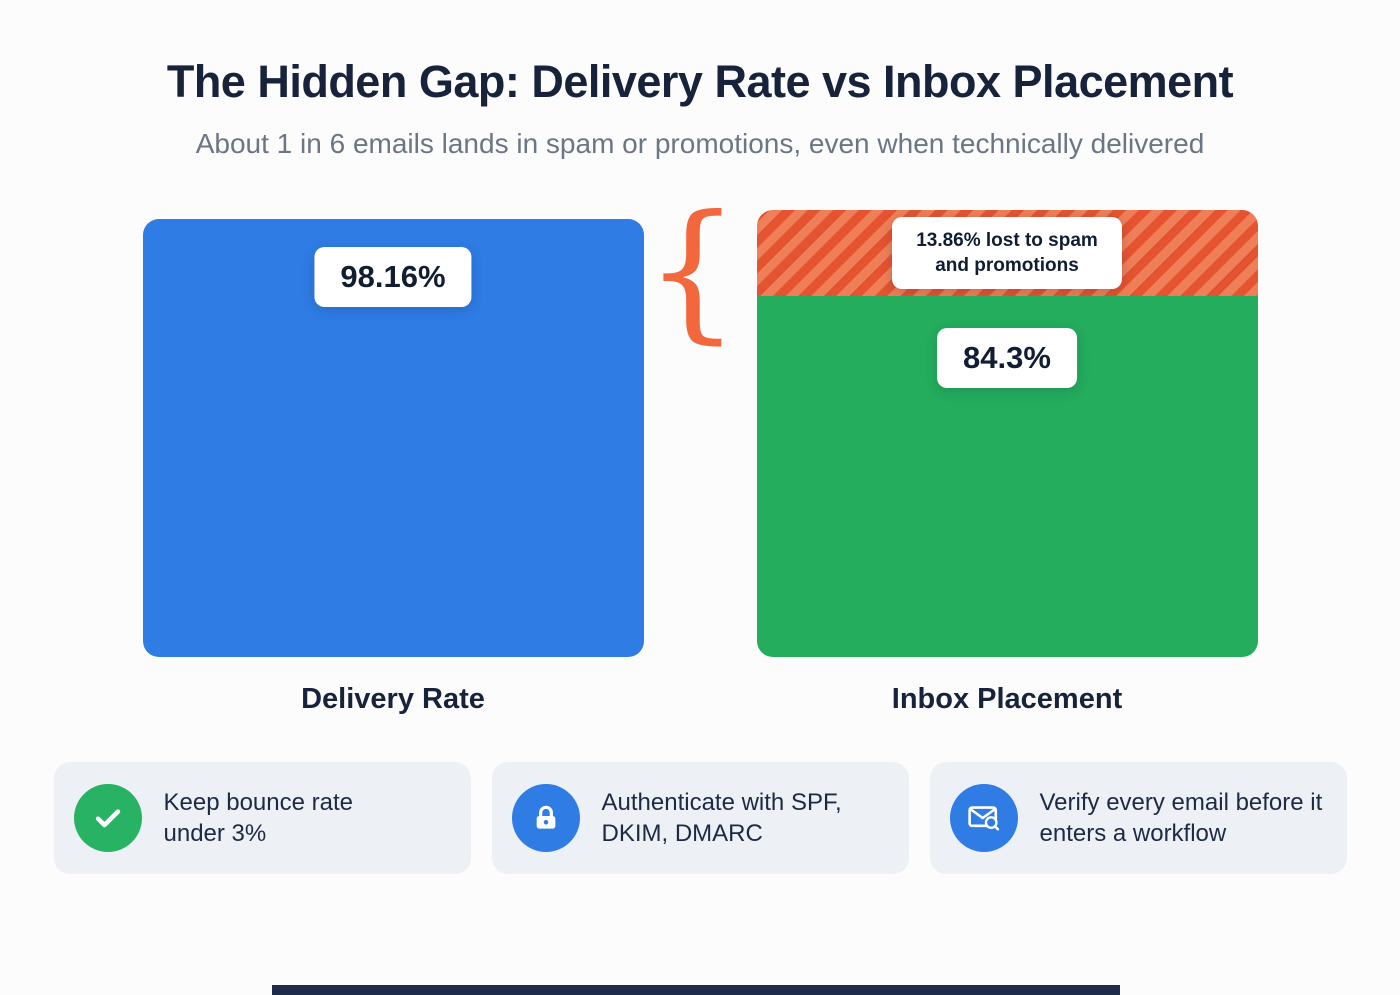 This screenshot has height=995, width=1400. What do you see at coordinates (393, 699) in the screenshot?
I see `delivery-rate-label: Delivery Rate` at bounding box center [393, 699].